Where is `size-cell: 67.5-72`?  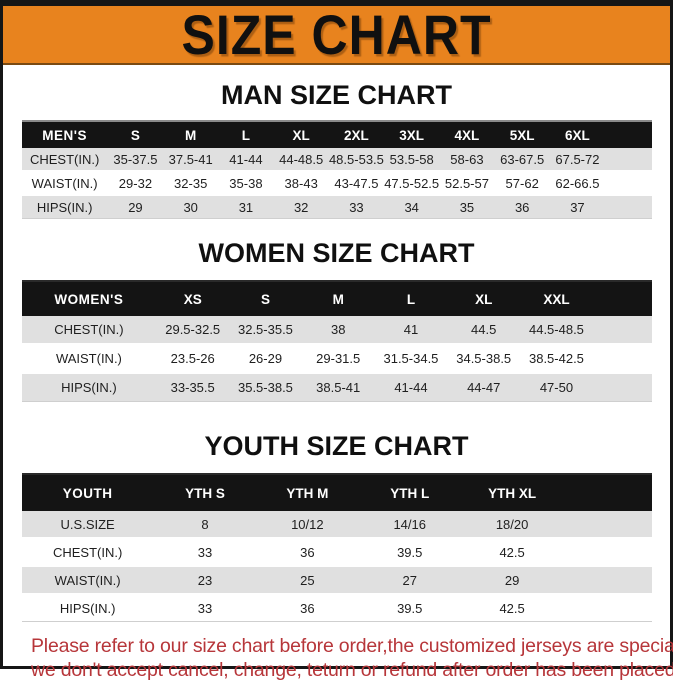 size-cell: 67.5-72 is located at coordinates (577, 159).